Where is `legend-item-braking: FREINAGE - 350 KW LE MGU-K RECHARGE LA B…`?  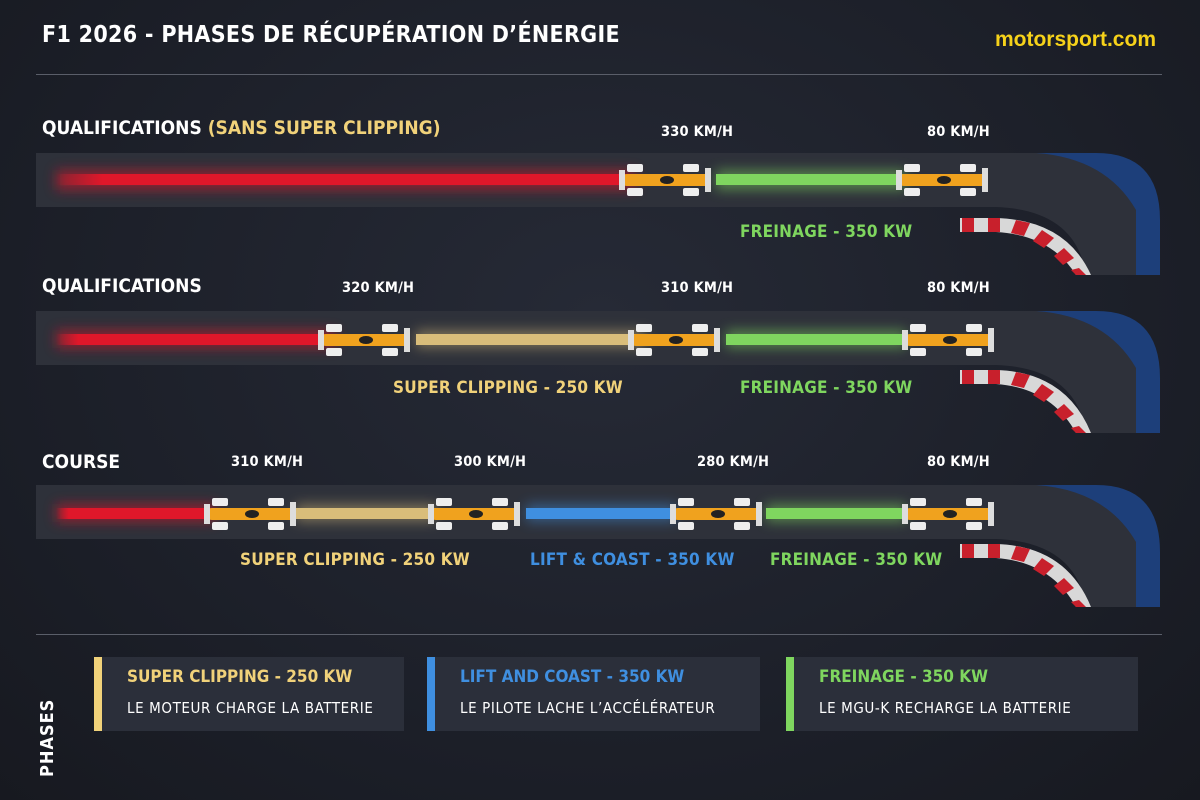
legend-item-braking: FREINAGE - 350 KW LE MGU-K RECHARGE LA B… is located at coordinates (962, 694).